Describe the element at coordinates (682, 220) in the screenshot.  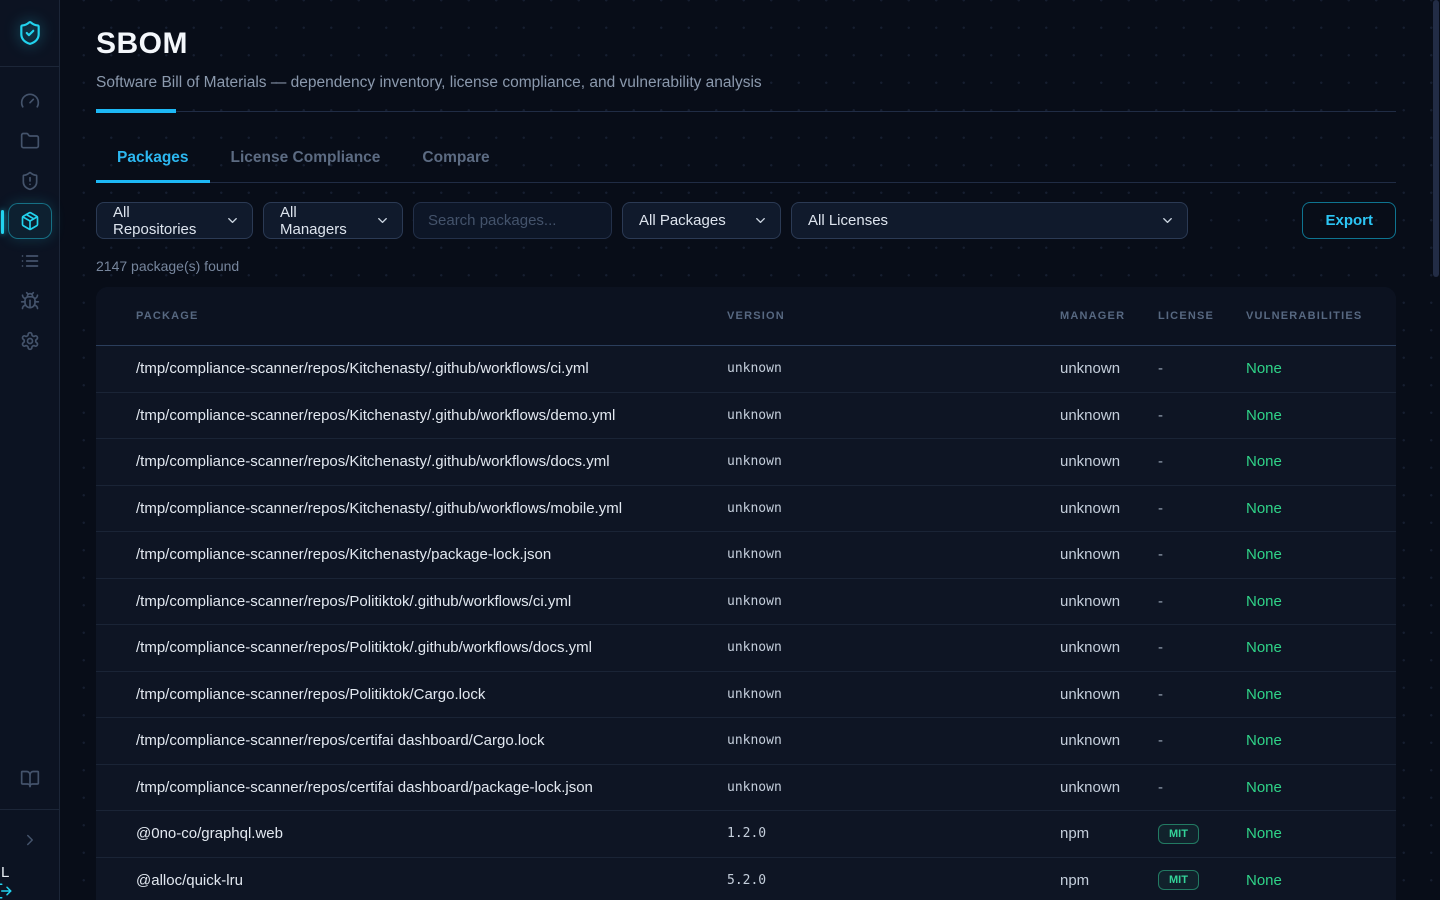
I see `packages-select-value: All Packages` at that location.